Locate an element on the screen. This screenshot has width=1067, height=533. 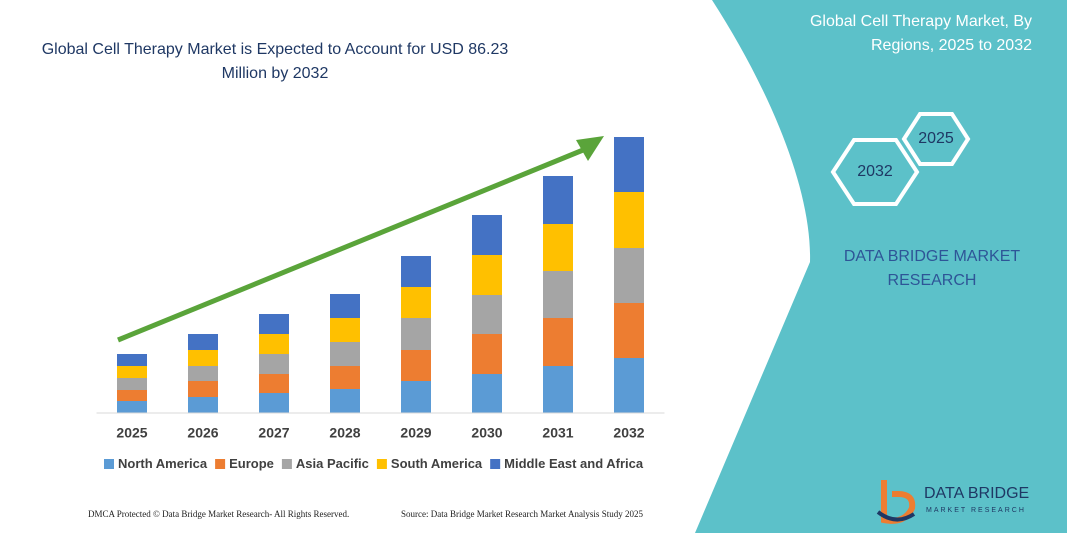
hexagon-label: 2025 is located at coordinates (936, 138).